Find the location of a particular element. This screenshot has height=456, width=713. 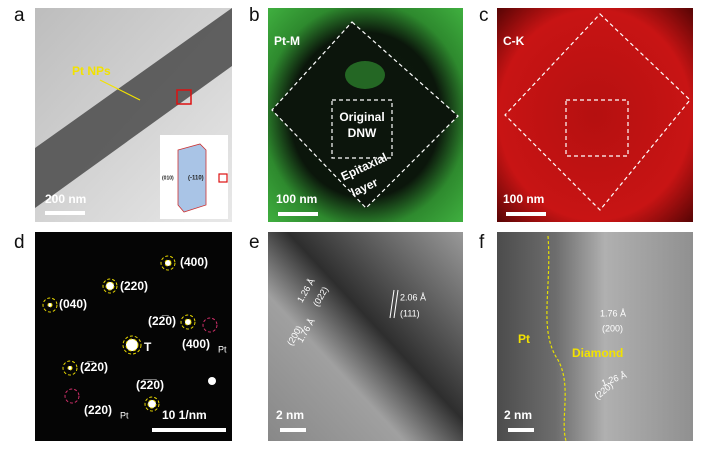

diffraction is located at coordinates (133, 336).